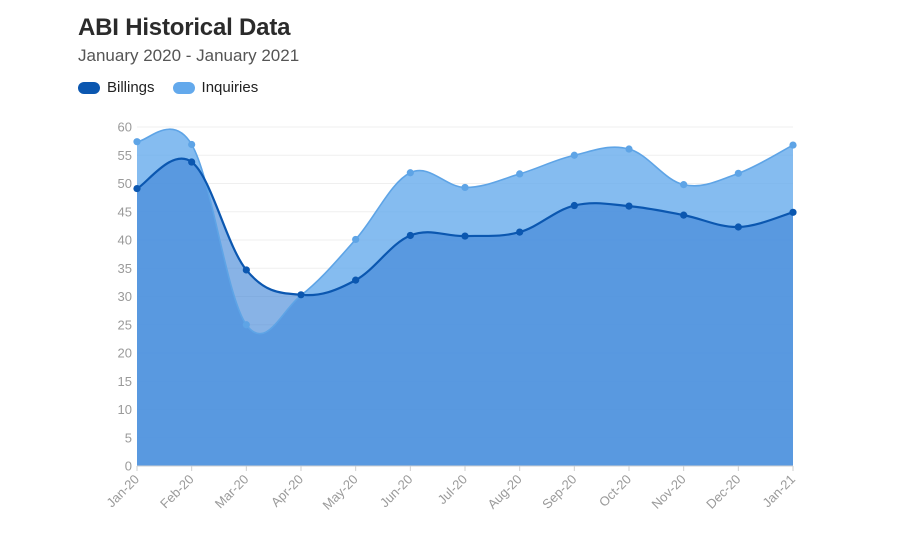 This screenshot has height=550, width=900. I want to click on legend-item-inquiries: Inquiries, so click(215, 87).